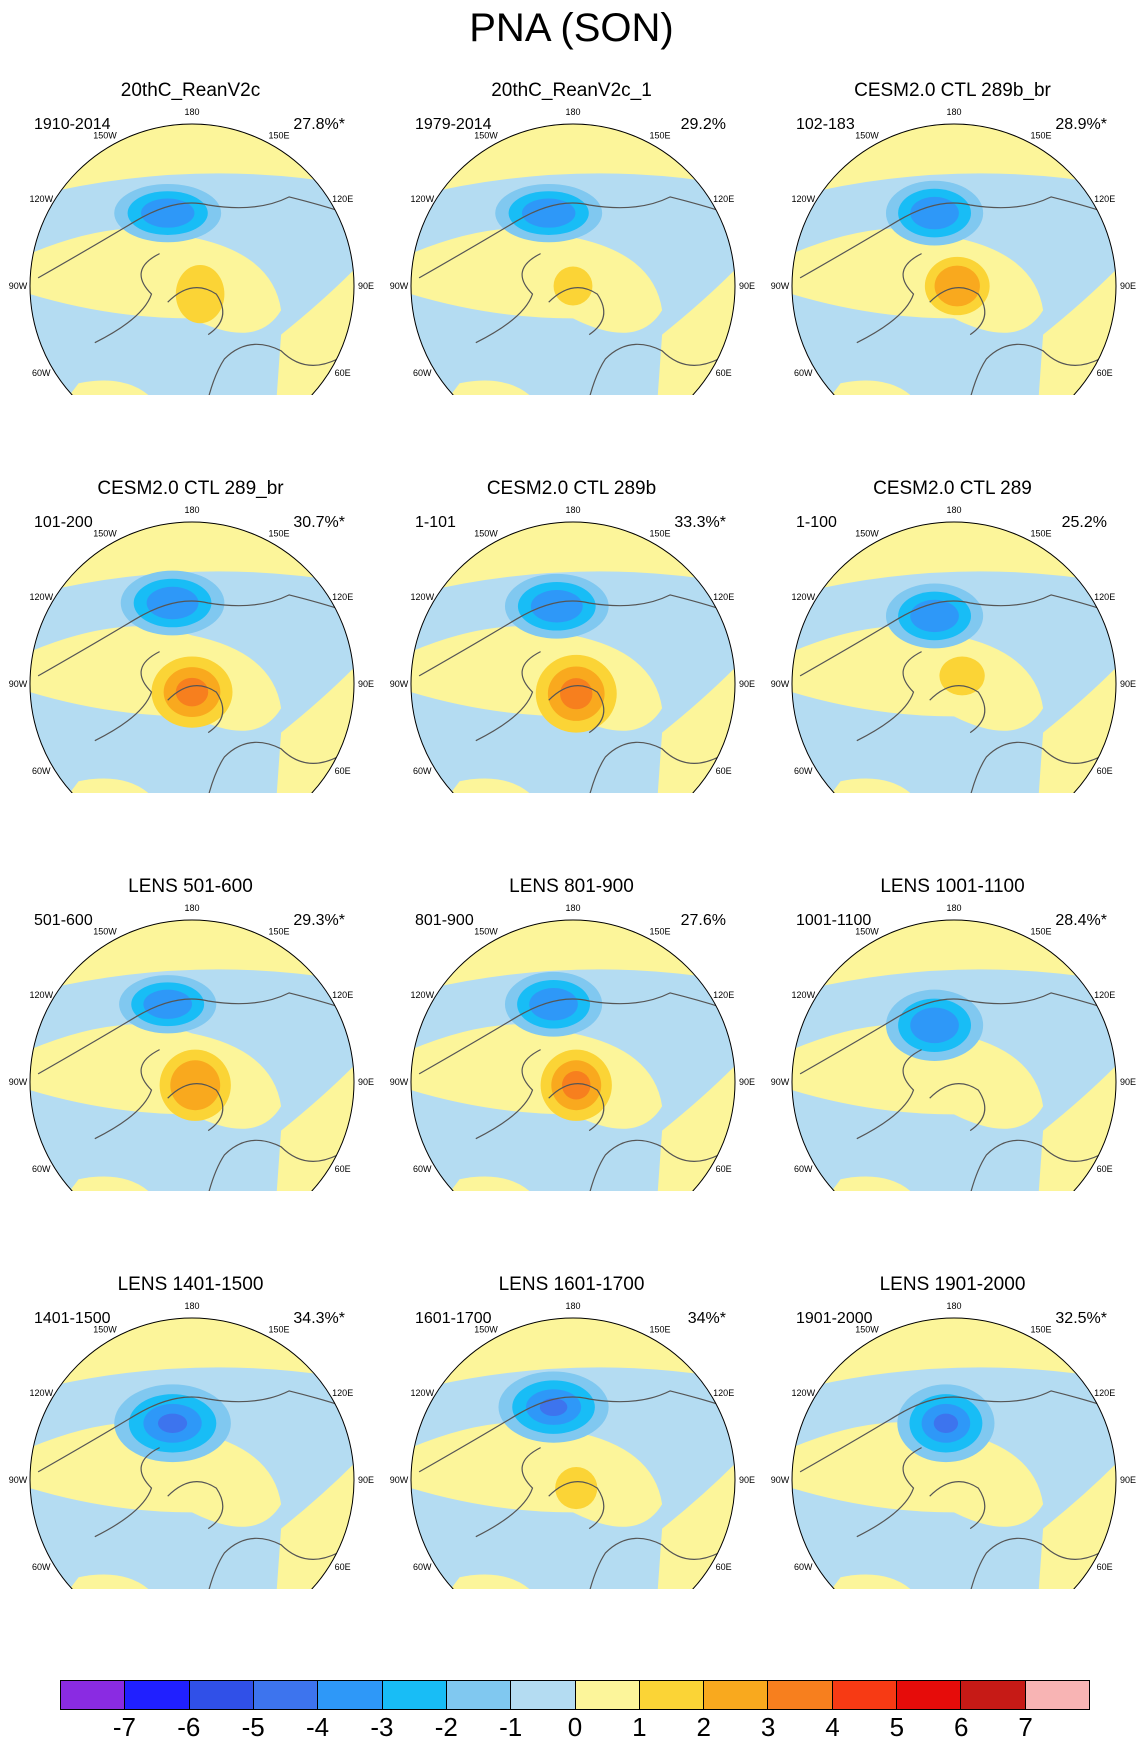 Image resolution: width=1143 pixels, height=1743 pixels. Describe the element at coordinates (190, 90) in the screenshot. I see `panel-title: 20thC_ReanV2c` at that location.